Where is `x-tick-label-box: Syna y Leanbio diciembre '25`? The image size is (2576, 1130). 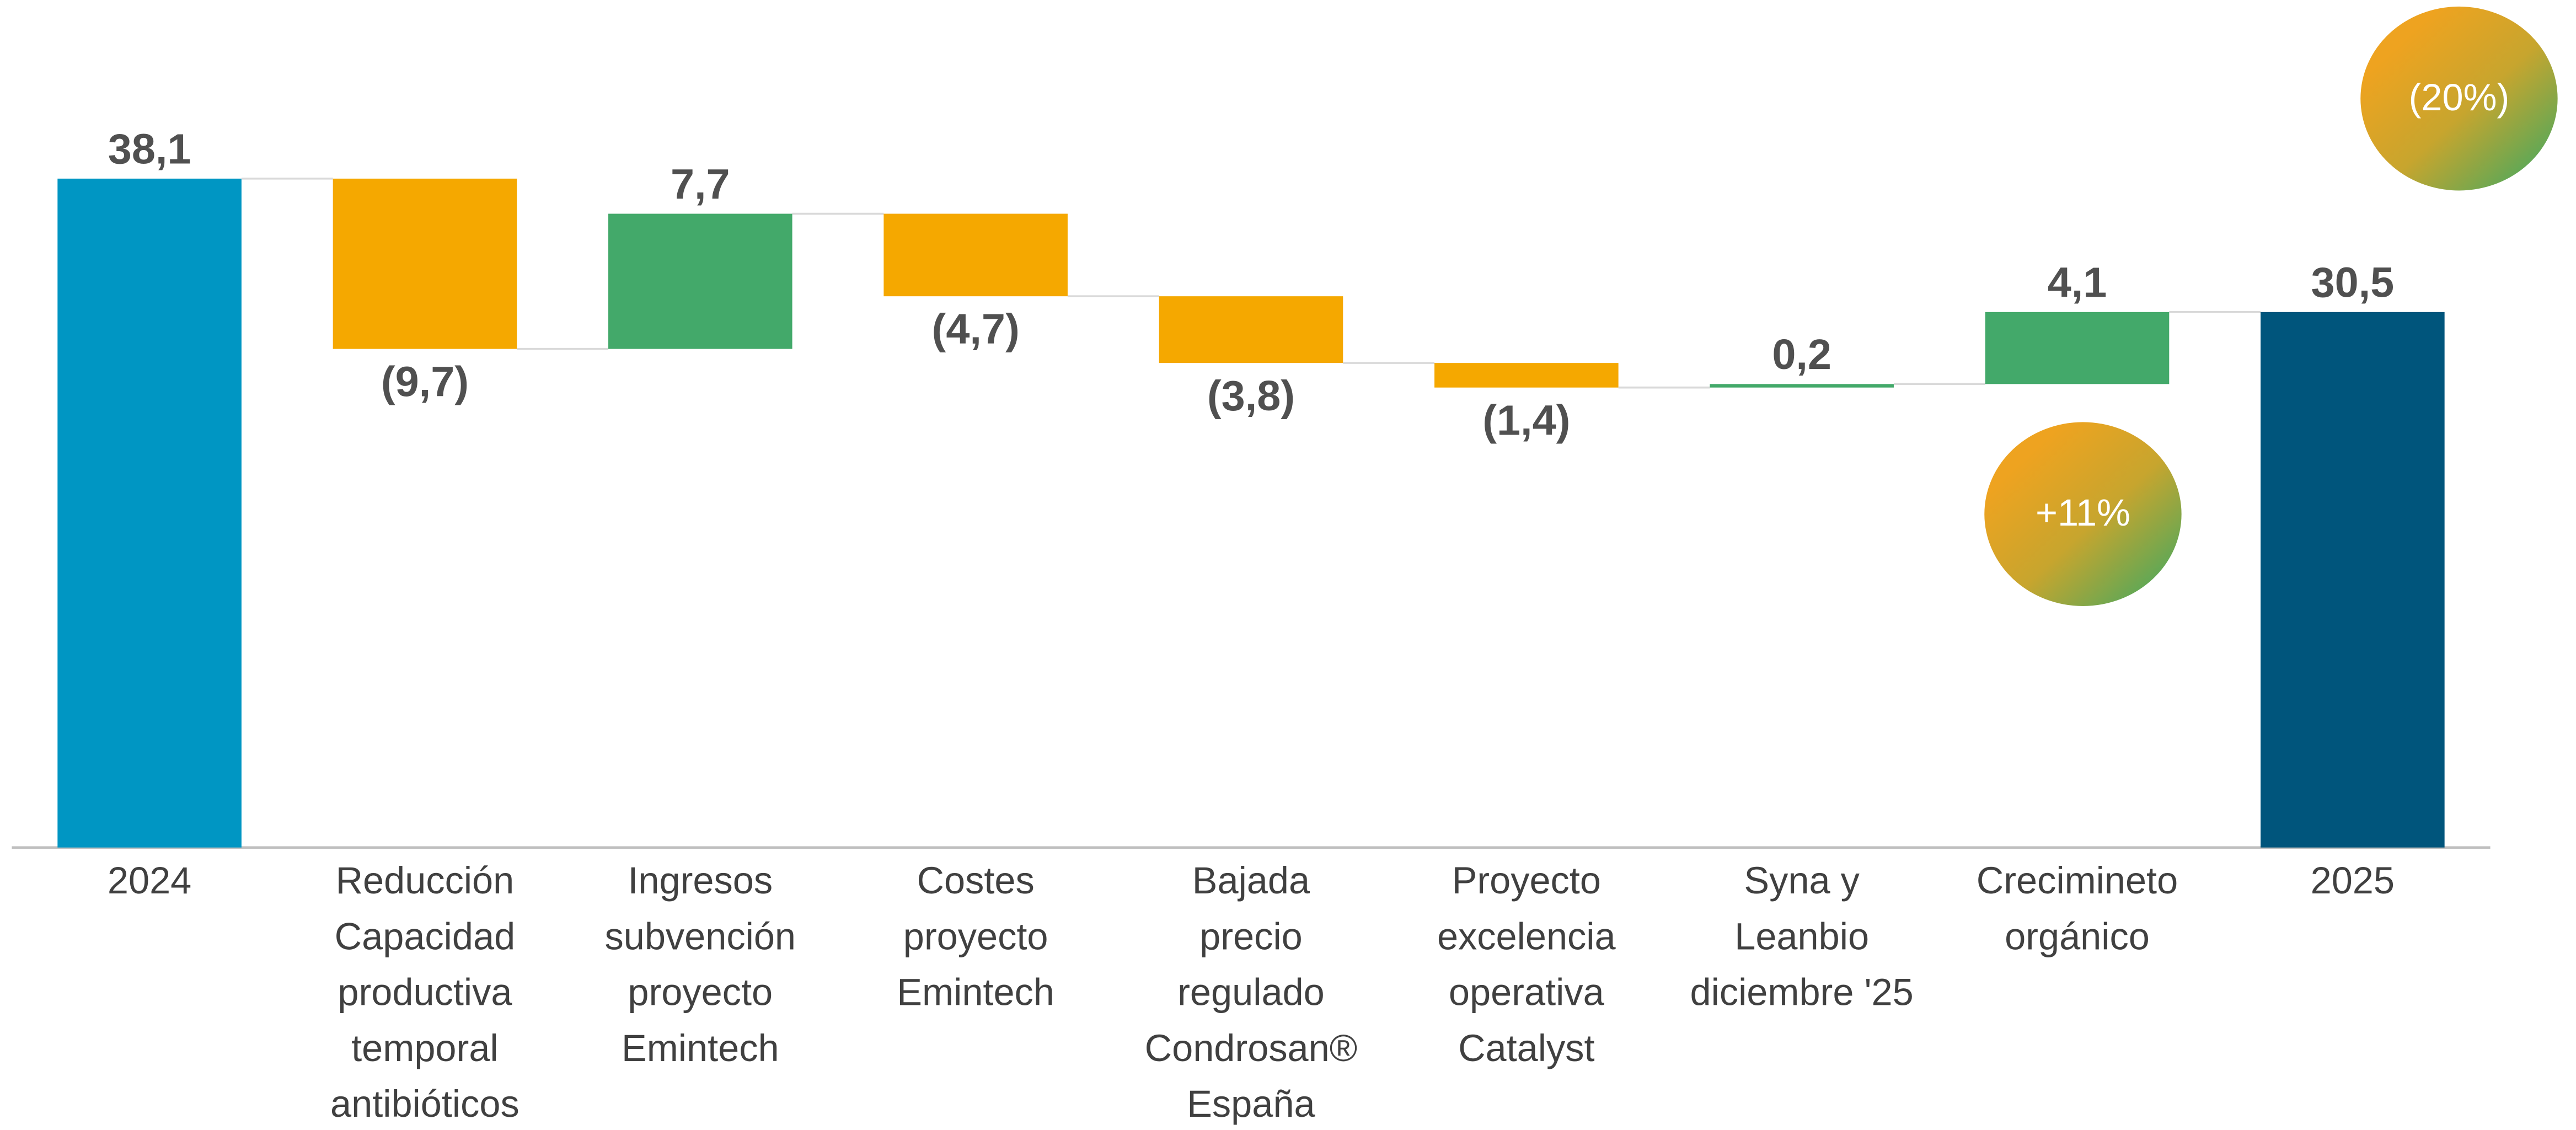 x-tick-label-box: Syna y Leanbio diciembre '25 is located at coordinates (1802, 936).